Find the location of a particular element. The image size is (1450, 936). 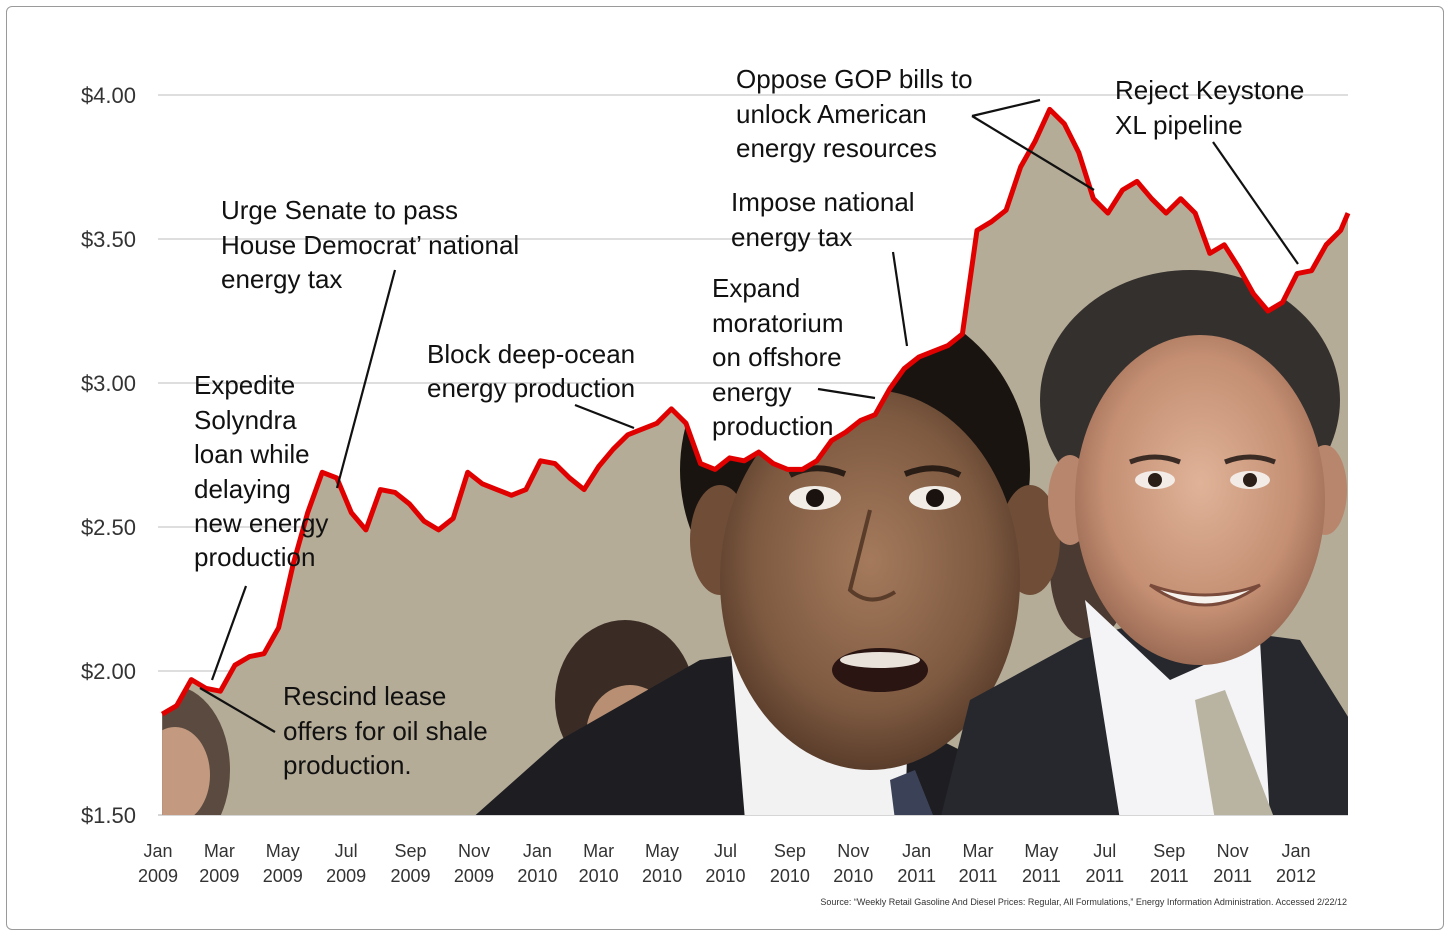

x-tick-label: 2012 is located at coordinates (1296, 876).